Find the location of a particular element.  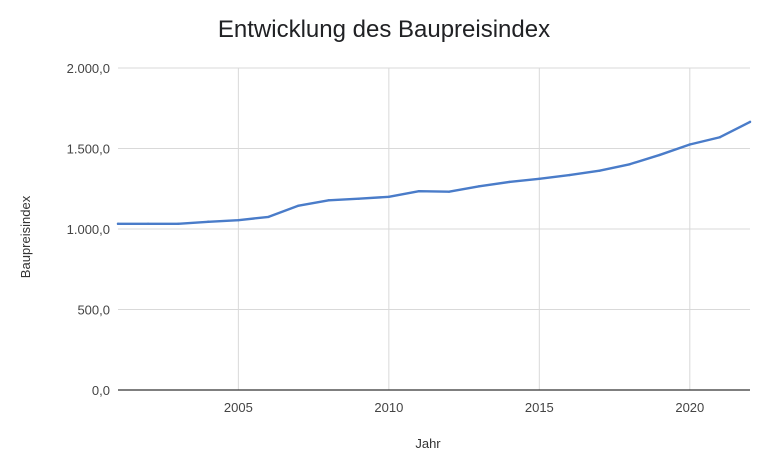

chart-title: Entwicklung des Baupreisindex is located at coordinates (384, 29).